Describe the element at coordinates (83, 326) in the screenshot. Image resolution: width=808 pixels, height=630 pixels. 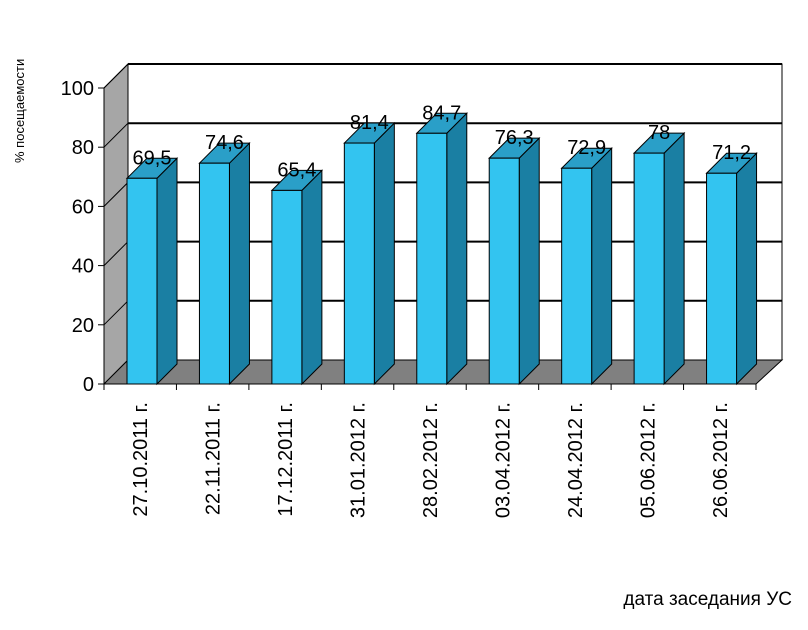
I see `y-tick-label: 20` at that location.